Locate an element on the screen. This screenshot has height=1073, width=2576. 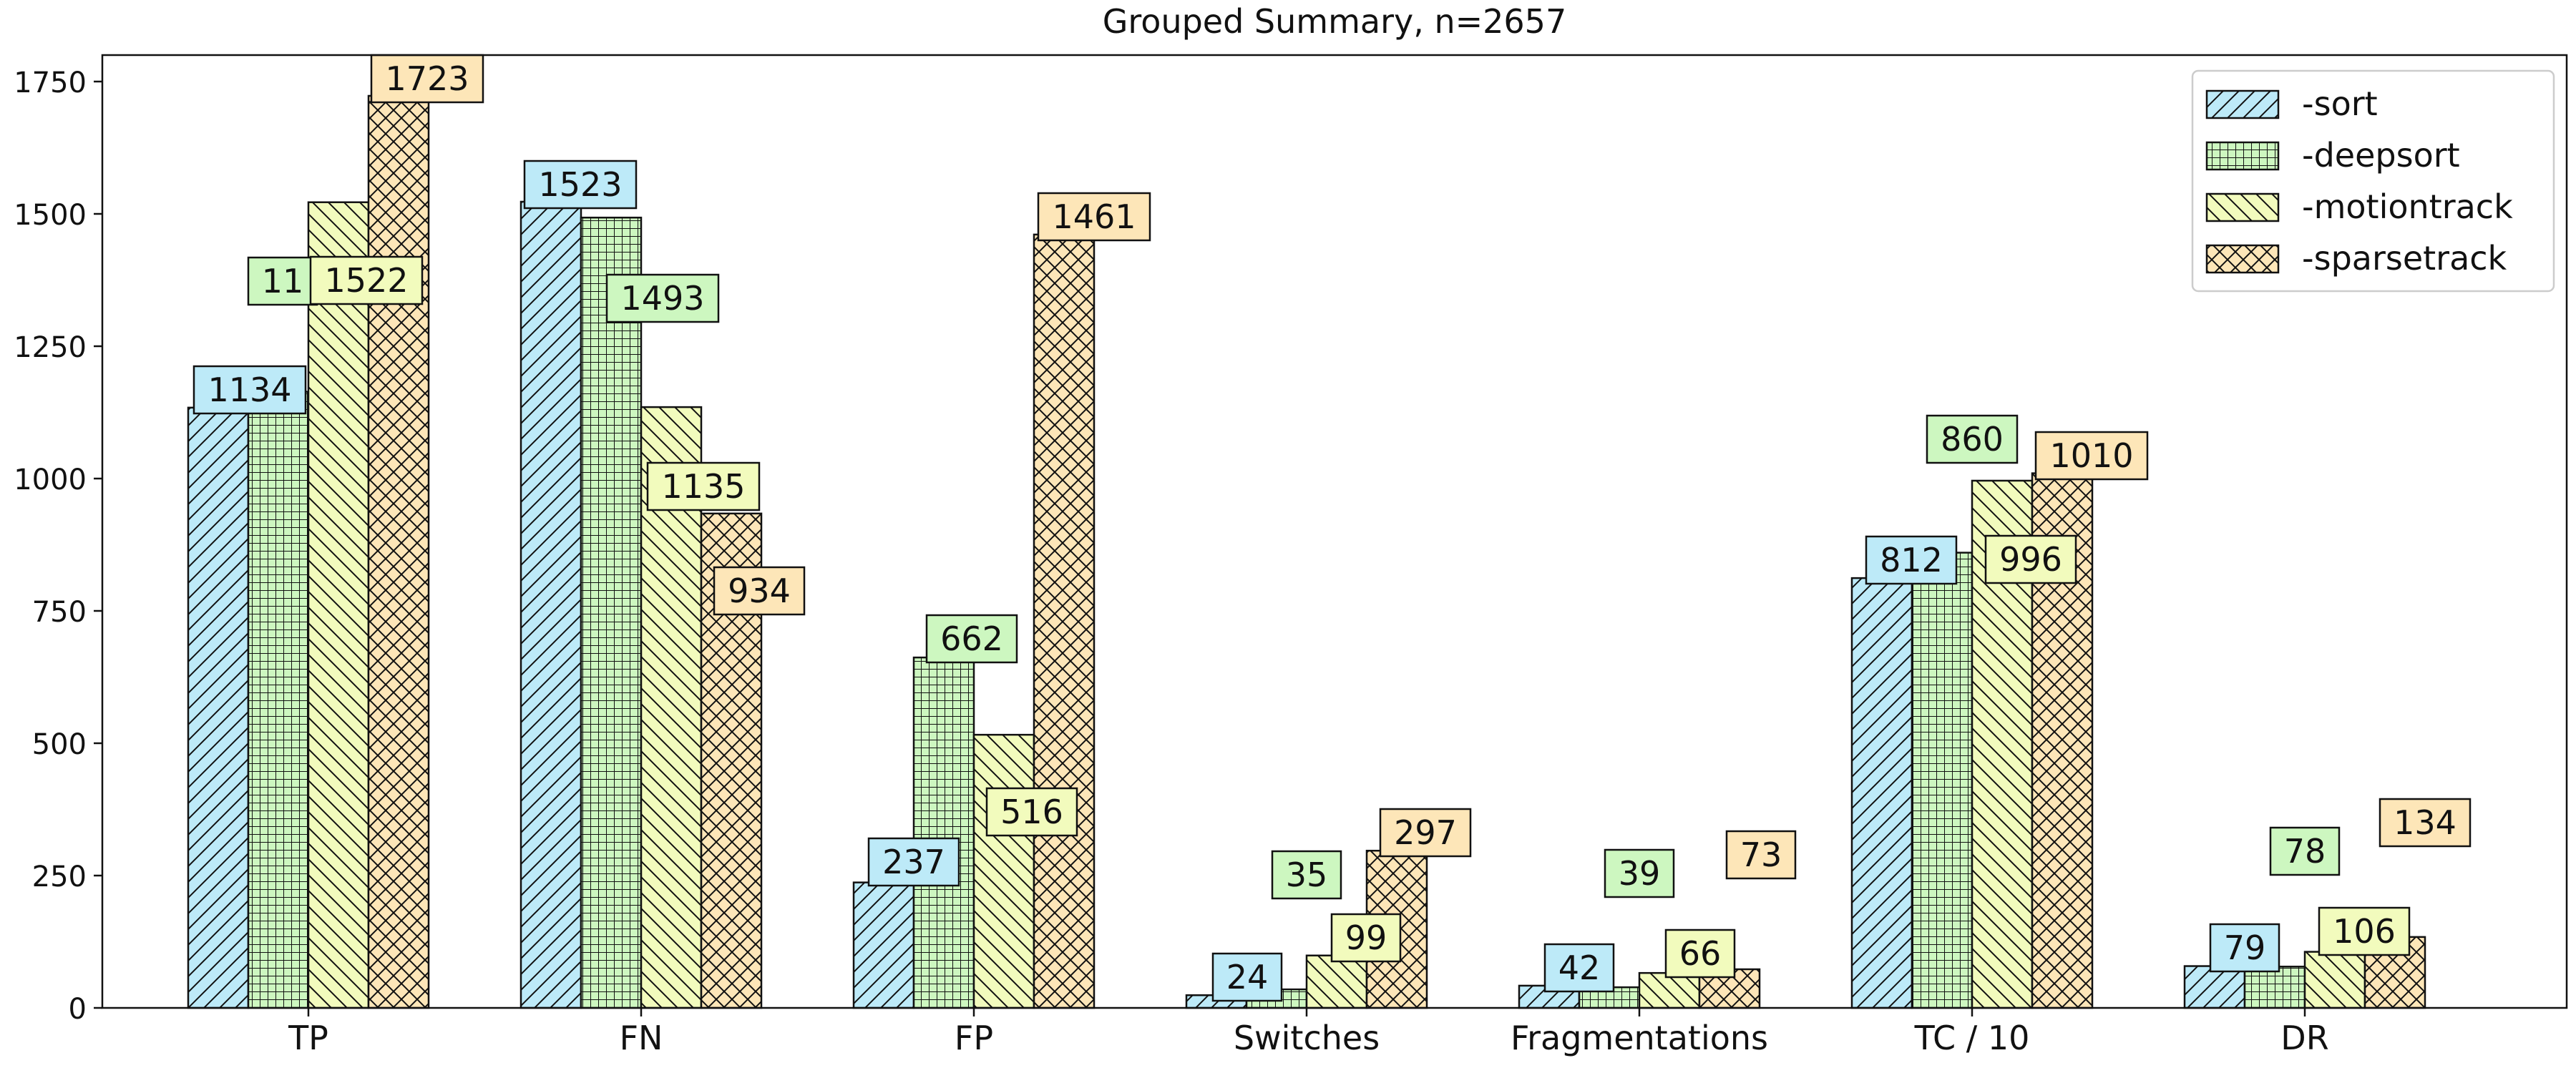
data-label: 860 is located at coordinates (1972, 439).